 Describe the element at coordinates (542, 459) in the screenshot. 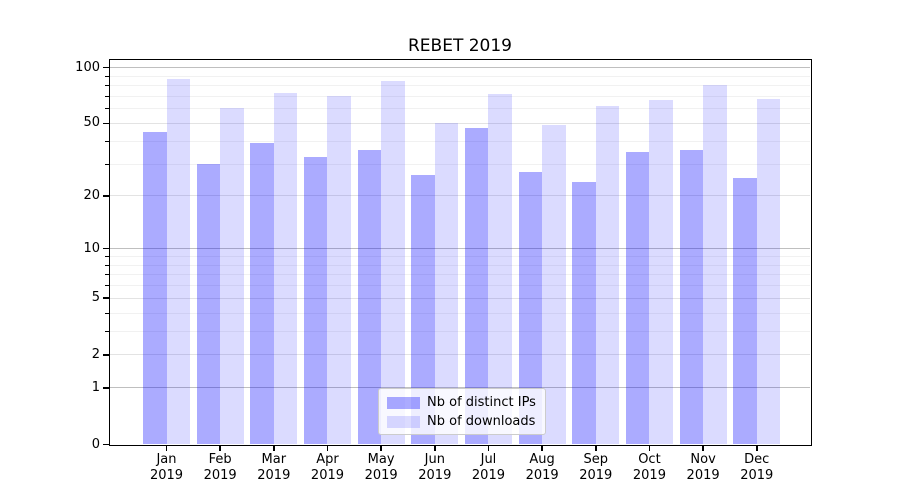

I see `x-tick-month: Aug` at that location.